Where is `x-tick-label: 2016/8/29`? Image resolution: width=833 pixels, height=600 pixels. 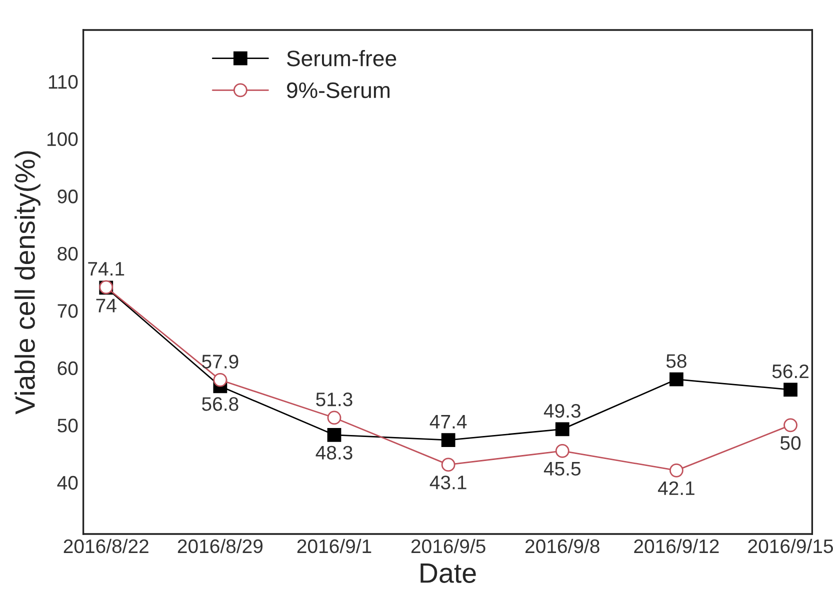
x-tick-label: 2016/8/29 is located at coordinates (220, 546).